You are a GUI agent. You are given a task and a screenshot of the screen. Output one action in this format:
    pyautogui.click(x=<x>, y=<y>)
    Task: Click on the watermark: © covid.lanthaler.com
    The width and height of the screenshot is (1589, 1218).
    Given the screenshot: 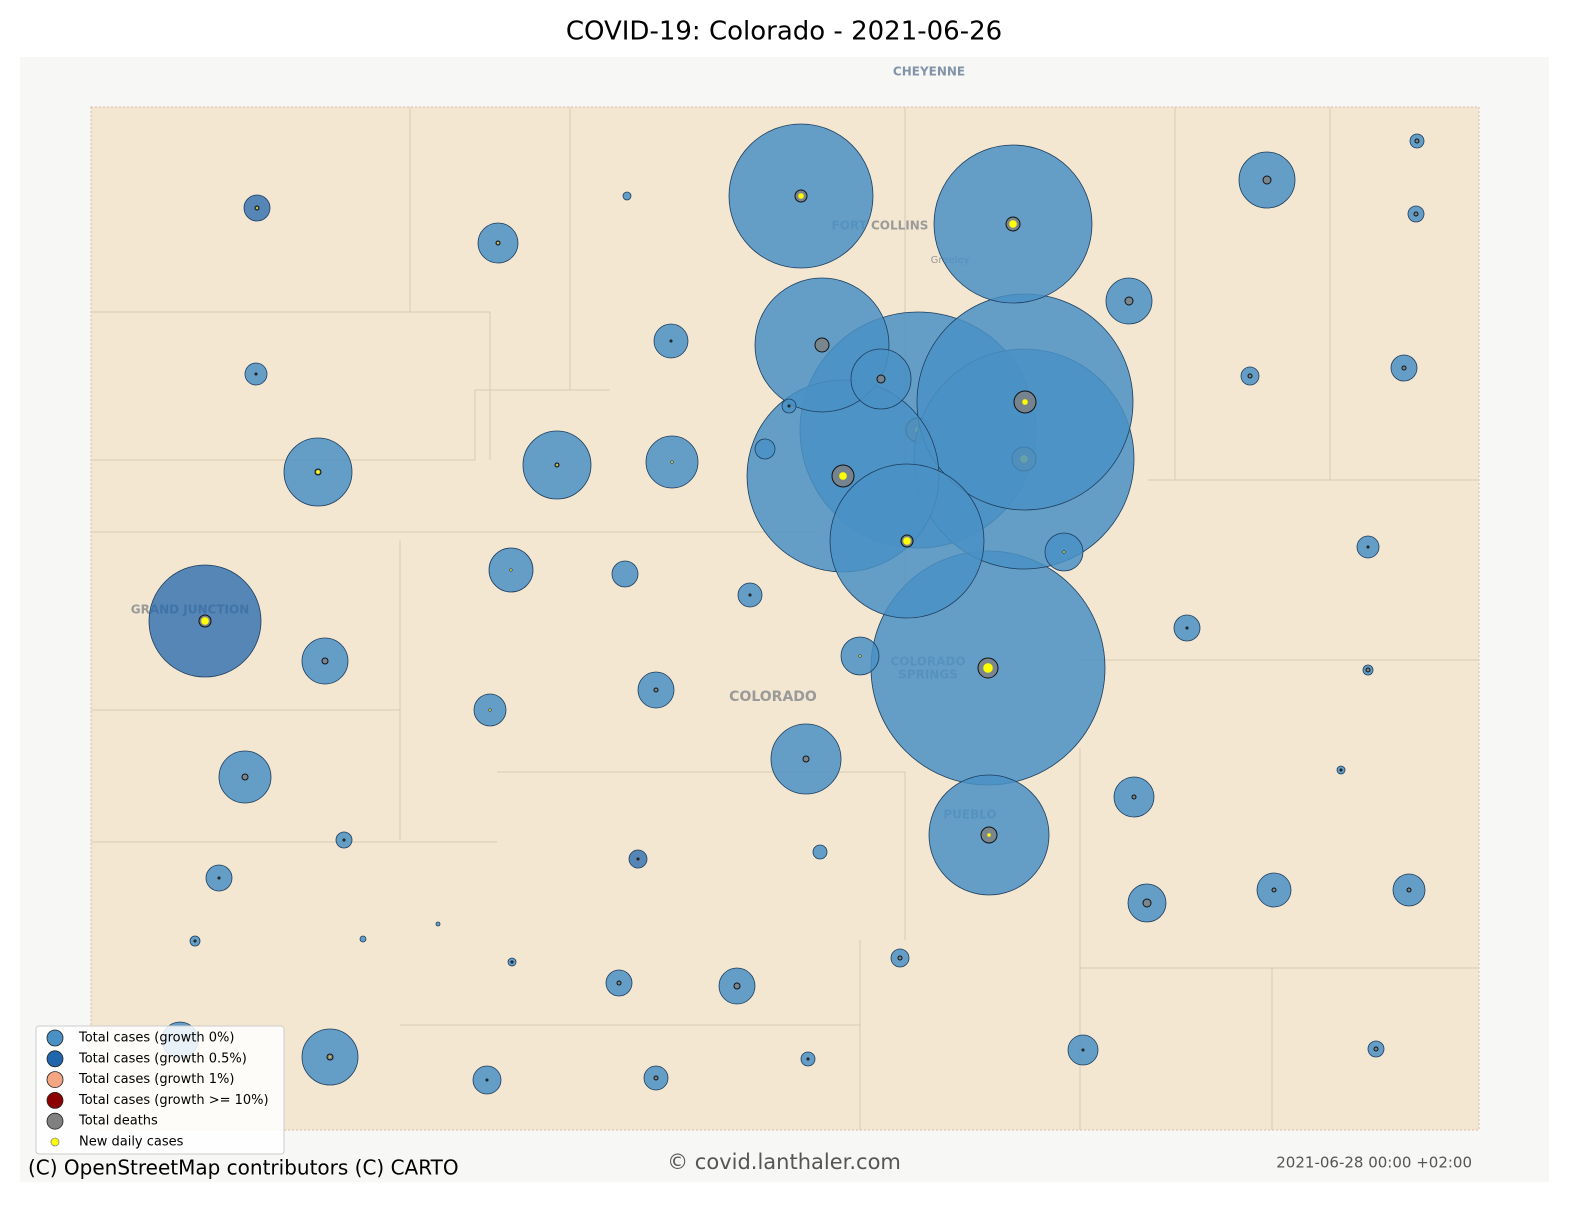 What is the action you would take?
    pyautogui.click(x=784, y=1162)
    